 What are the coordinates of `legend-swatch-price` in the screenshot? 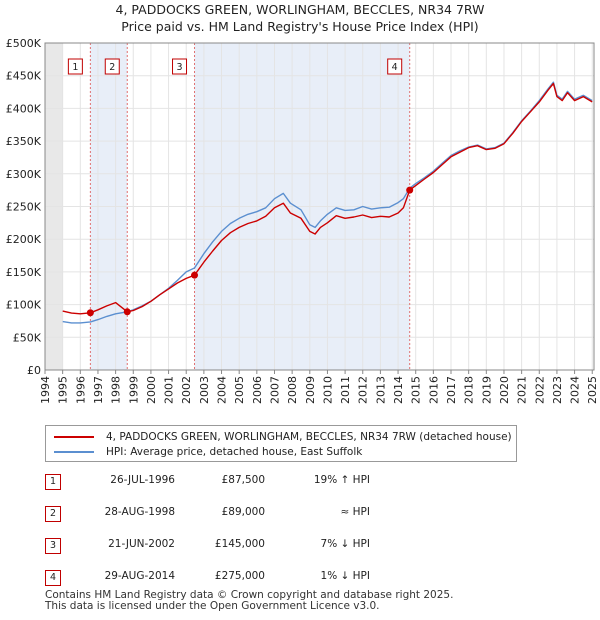 It's located at (74, 437).